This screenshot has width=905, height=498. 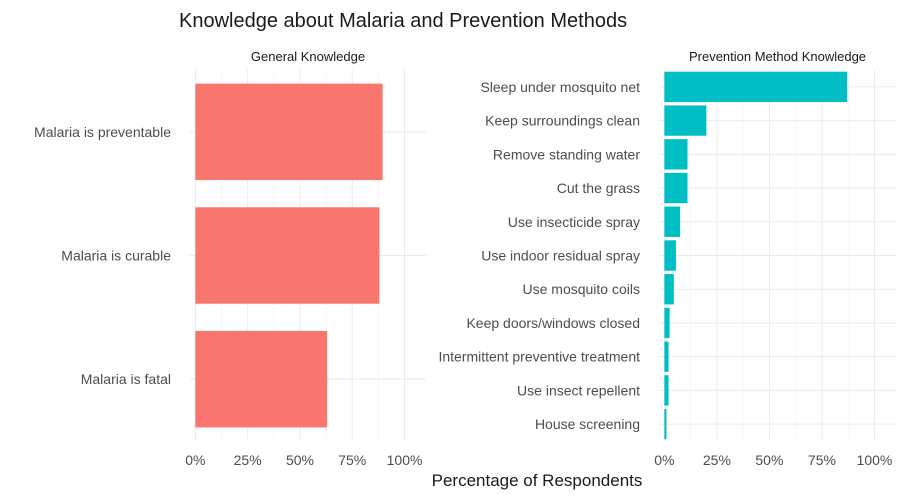 I want to click on category-label-intermittent-preventive-treatment: Intermittent preventive treatment, so click(x=539, y=357).